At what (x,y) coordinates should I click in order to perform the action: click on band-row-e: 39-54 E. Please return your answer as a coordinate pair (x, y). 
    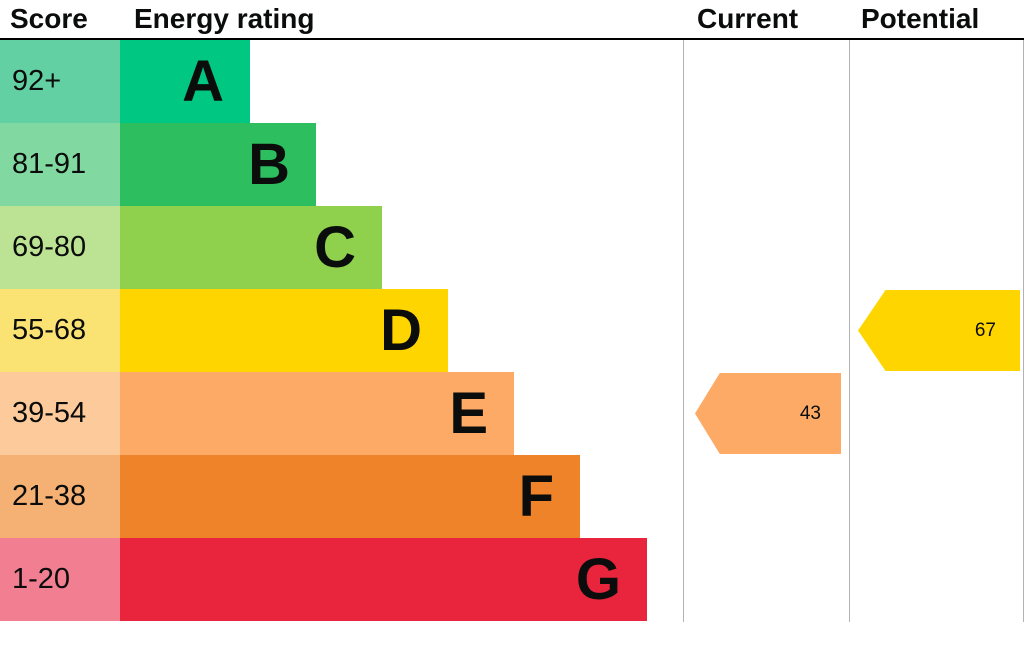
    Looking at the image, I should click on (341, 413).